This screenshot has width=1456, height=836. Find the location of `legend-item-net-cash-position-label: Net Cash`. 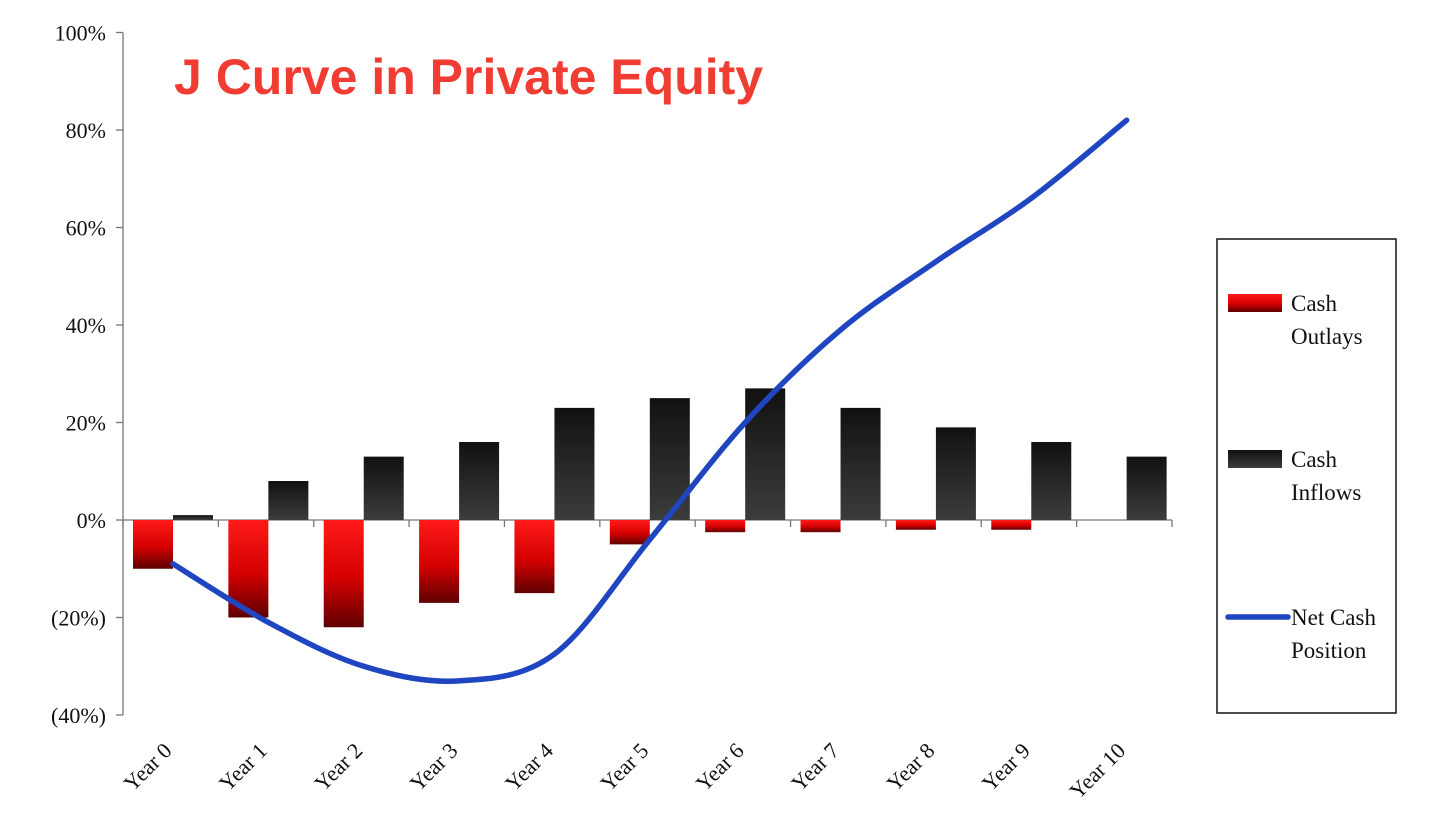

legend-item-net-cash-position-label: Net Cash is located at coordinates (1333, 617).